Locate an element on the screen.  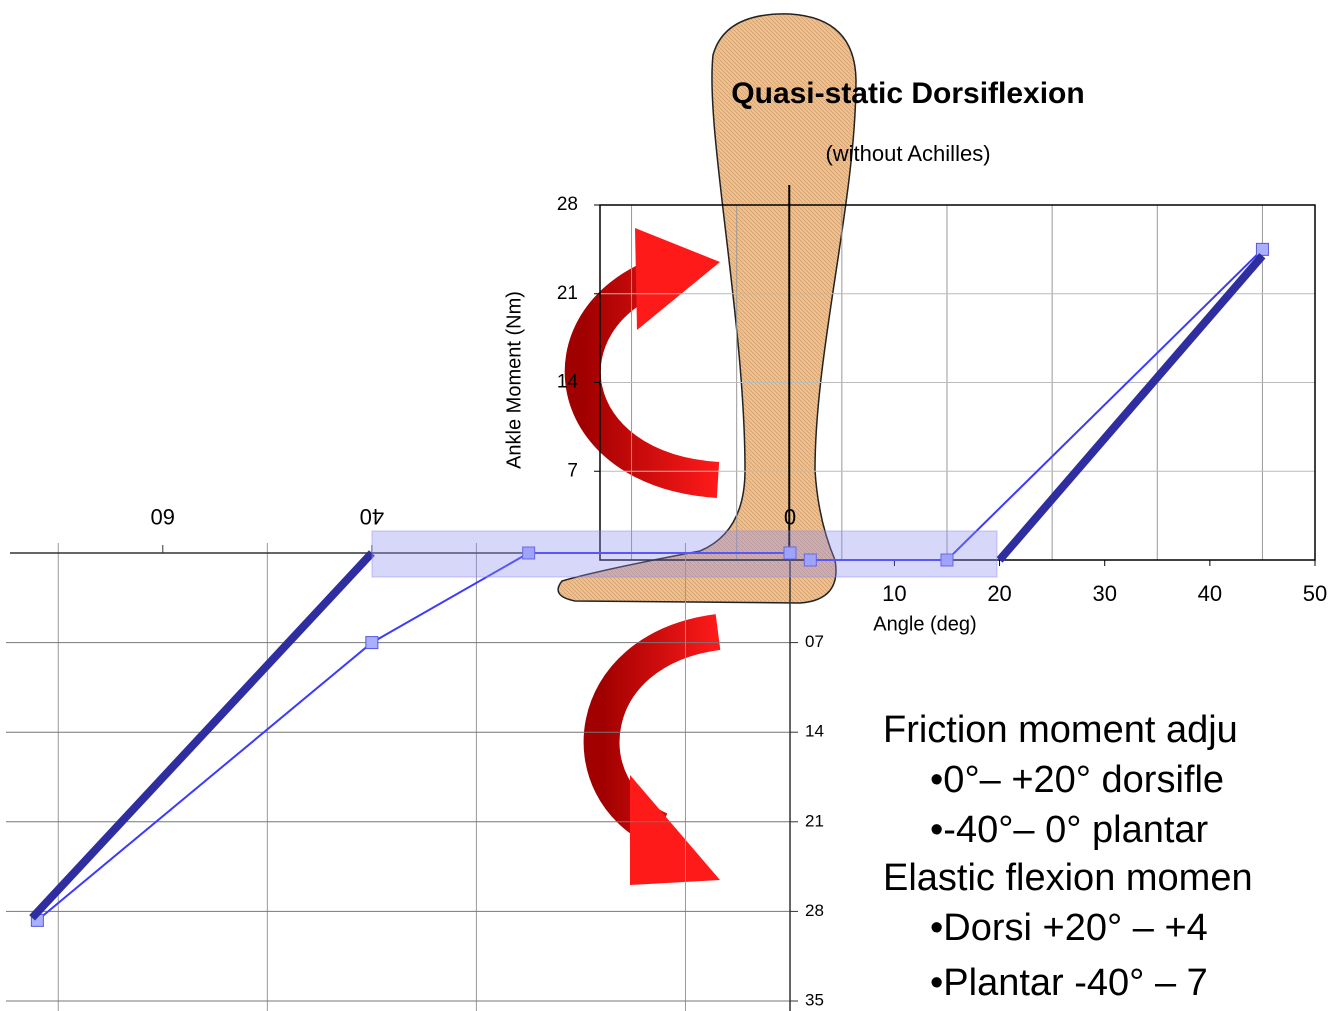
y-tick-label: 7 is located at coordinates (572, 470).